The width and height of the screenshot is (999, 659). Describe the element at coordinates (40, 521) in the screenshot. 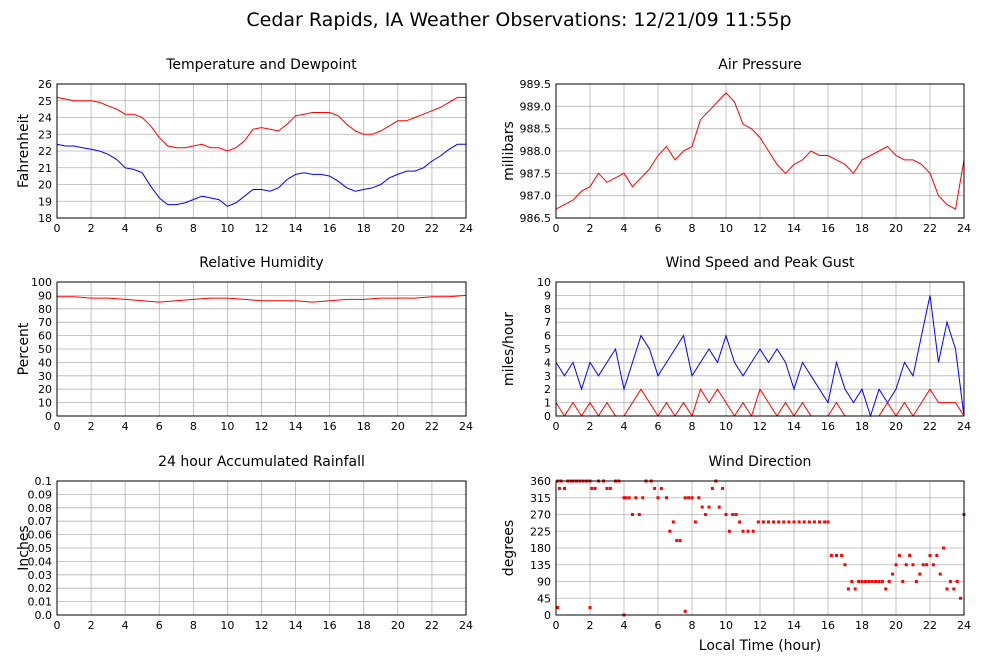

I see `y-tick-label: 0.07` at that location.